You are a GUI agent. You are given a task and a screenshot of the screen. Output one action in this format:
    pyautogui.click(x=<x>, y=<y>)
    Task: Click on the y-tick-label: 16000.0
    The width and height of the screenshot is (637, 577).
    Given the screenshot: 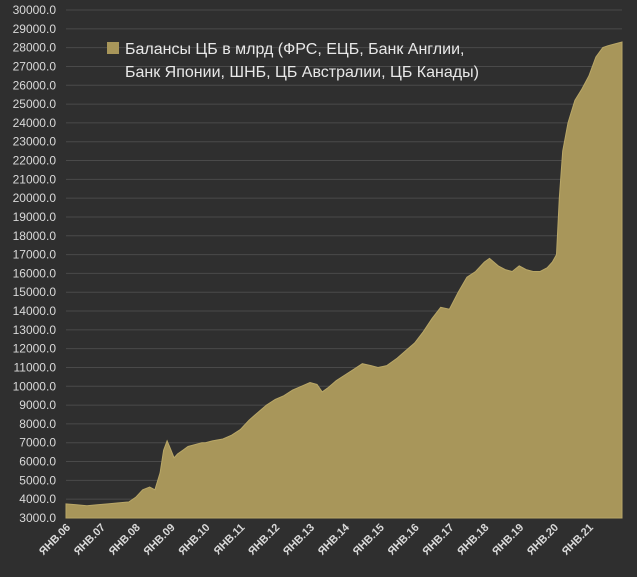 What is the action you would take?
    pyautogui.click(x=35, y=273)
    